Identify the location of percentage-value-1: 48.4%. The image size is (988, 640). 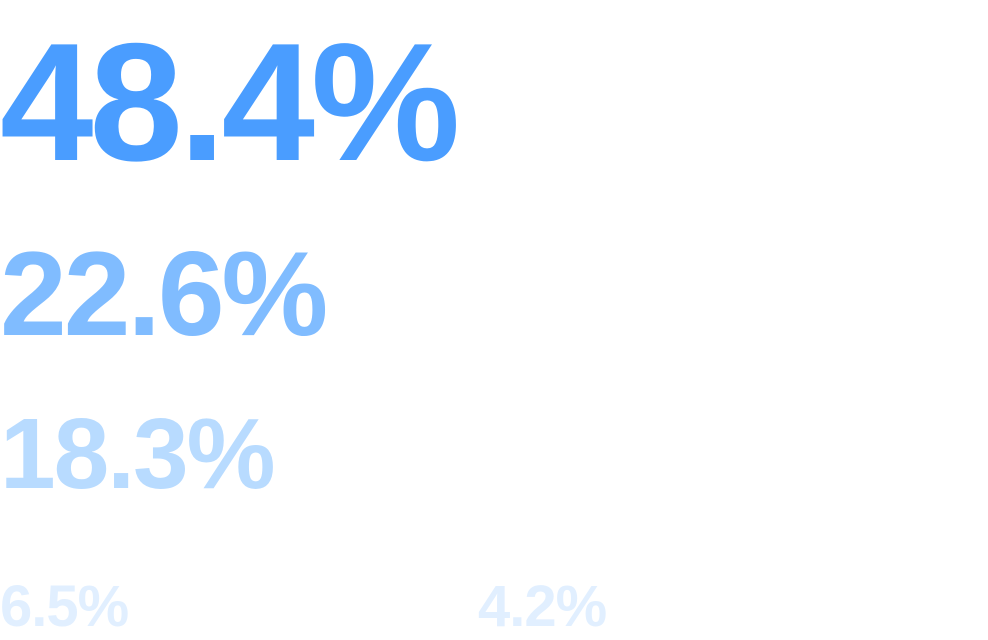
(230, 102).